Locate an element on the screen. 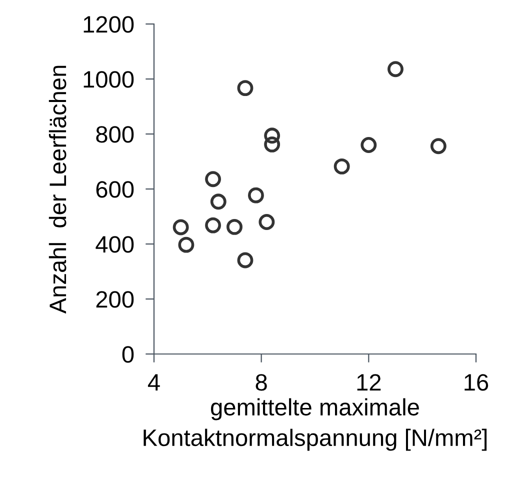 The width and height of the screenshot is (521, 488). y-tick-label: 200 is located at coordinates (115, 299).